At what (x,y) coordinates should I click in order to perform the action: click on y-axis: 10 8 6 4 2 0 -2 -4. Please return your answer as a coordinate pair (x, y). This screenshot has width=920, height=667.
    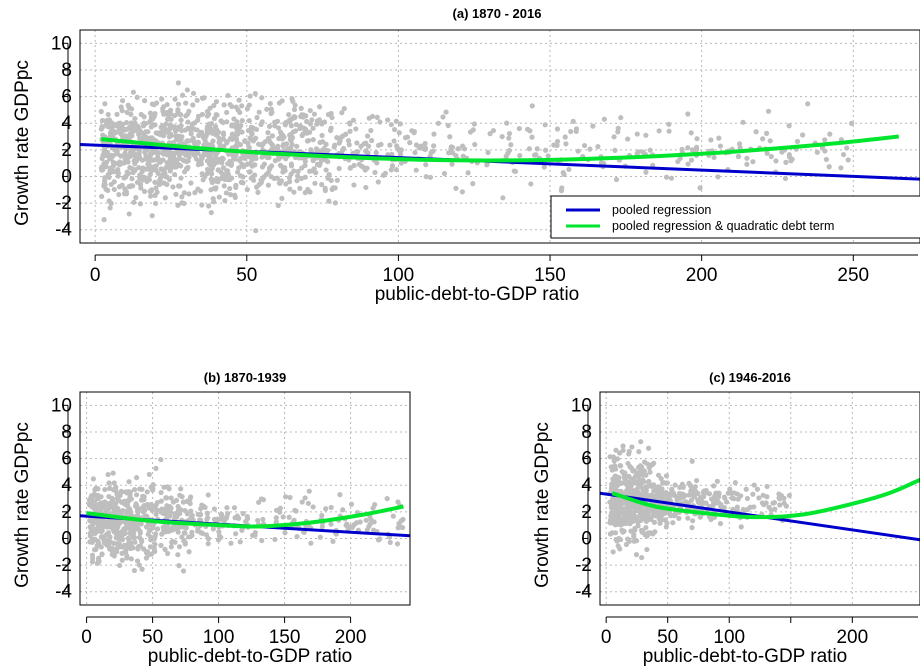
    Looking at the image, I should click on (582, 498).